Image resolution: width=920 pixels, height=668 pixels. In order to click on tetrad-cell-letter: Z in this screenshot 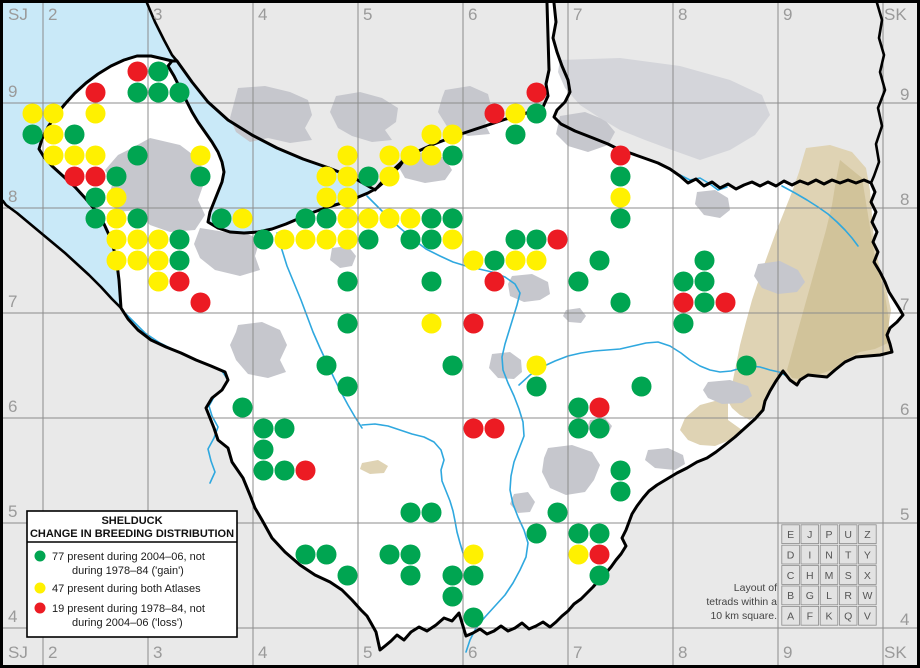, I will do `click(867, 535)`.